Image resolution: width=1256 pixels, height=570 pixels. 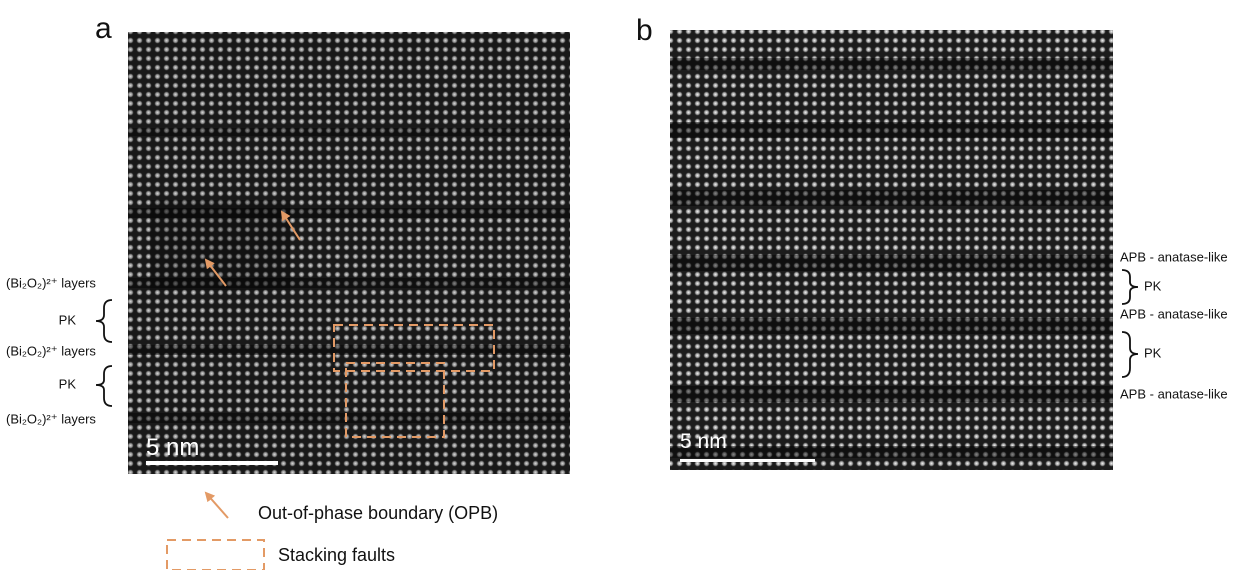 I want to click on legend-text: Out-of-phase boundary (OPB), so click(x=378, y=513).